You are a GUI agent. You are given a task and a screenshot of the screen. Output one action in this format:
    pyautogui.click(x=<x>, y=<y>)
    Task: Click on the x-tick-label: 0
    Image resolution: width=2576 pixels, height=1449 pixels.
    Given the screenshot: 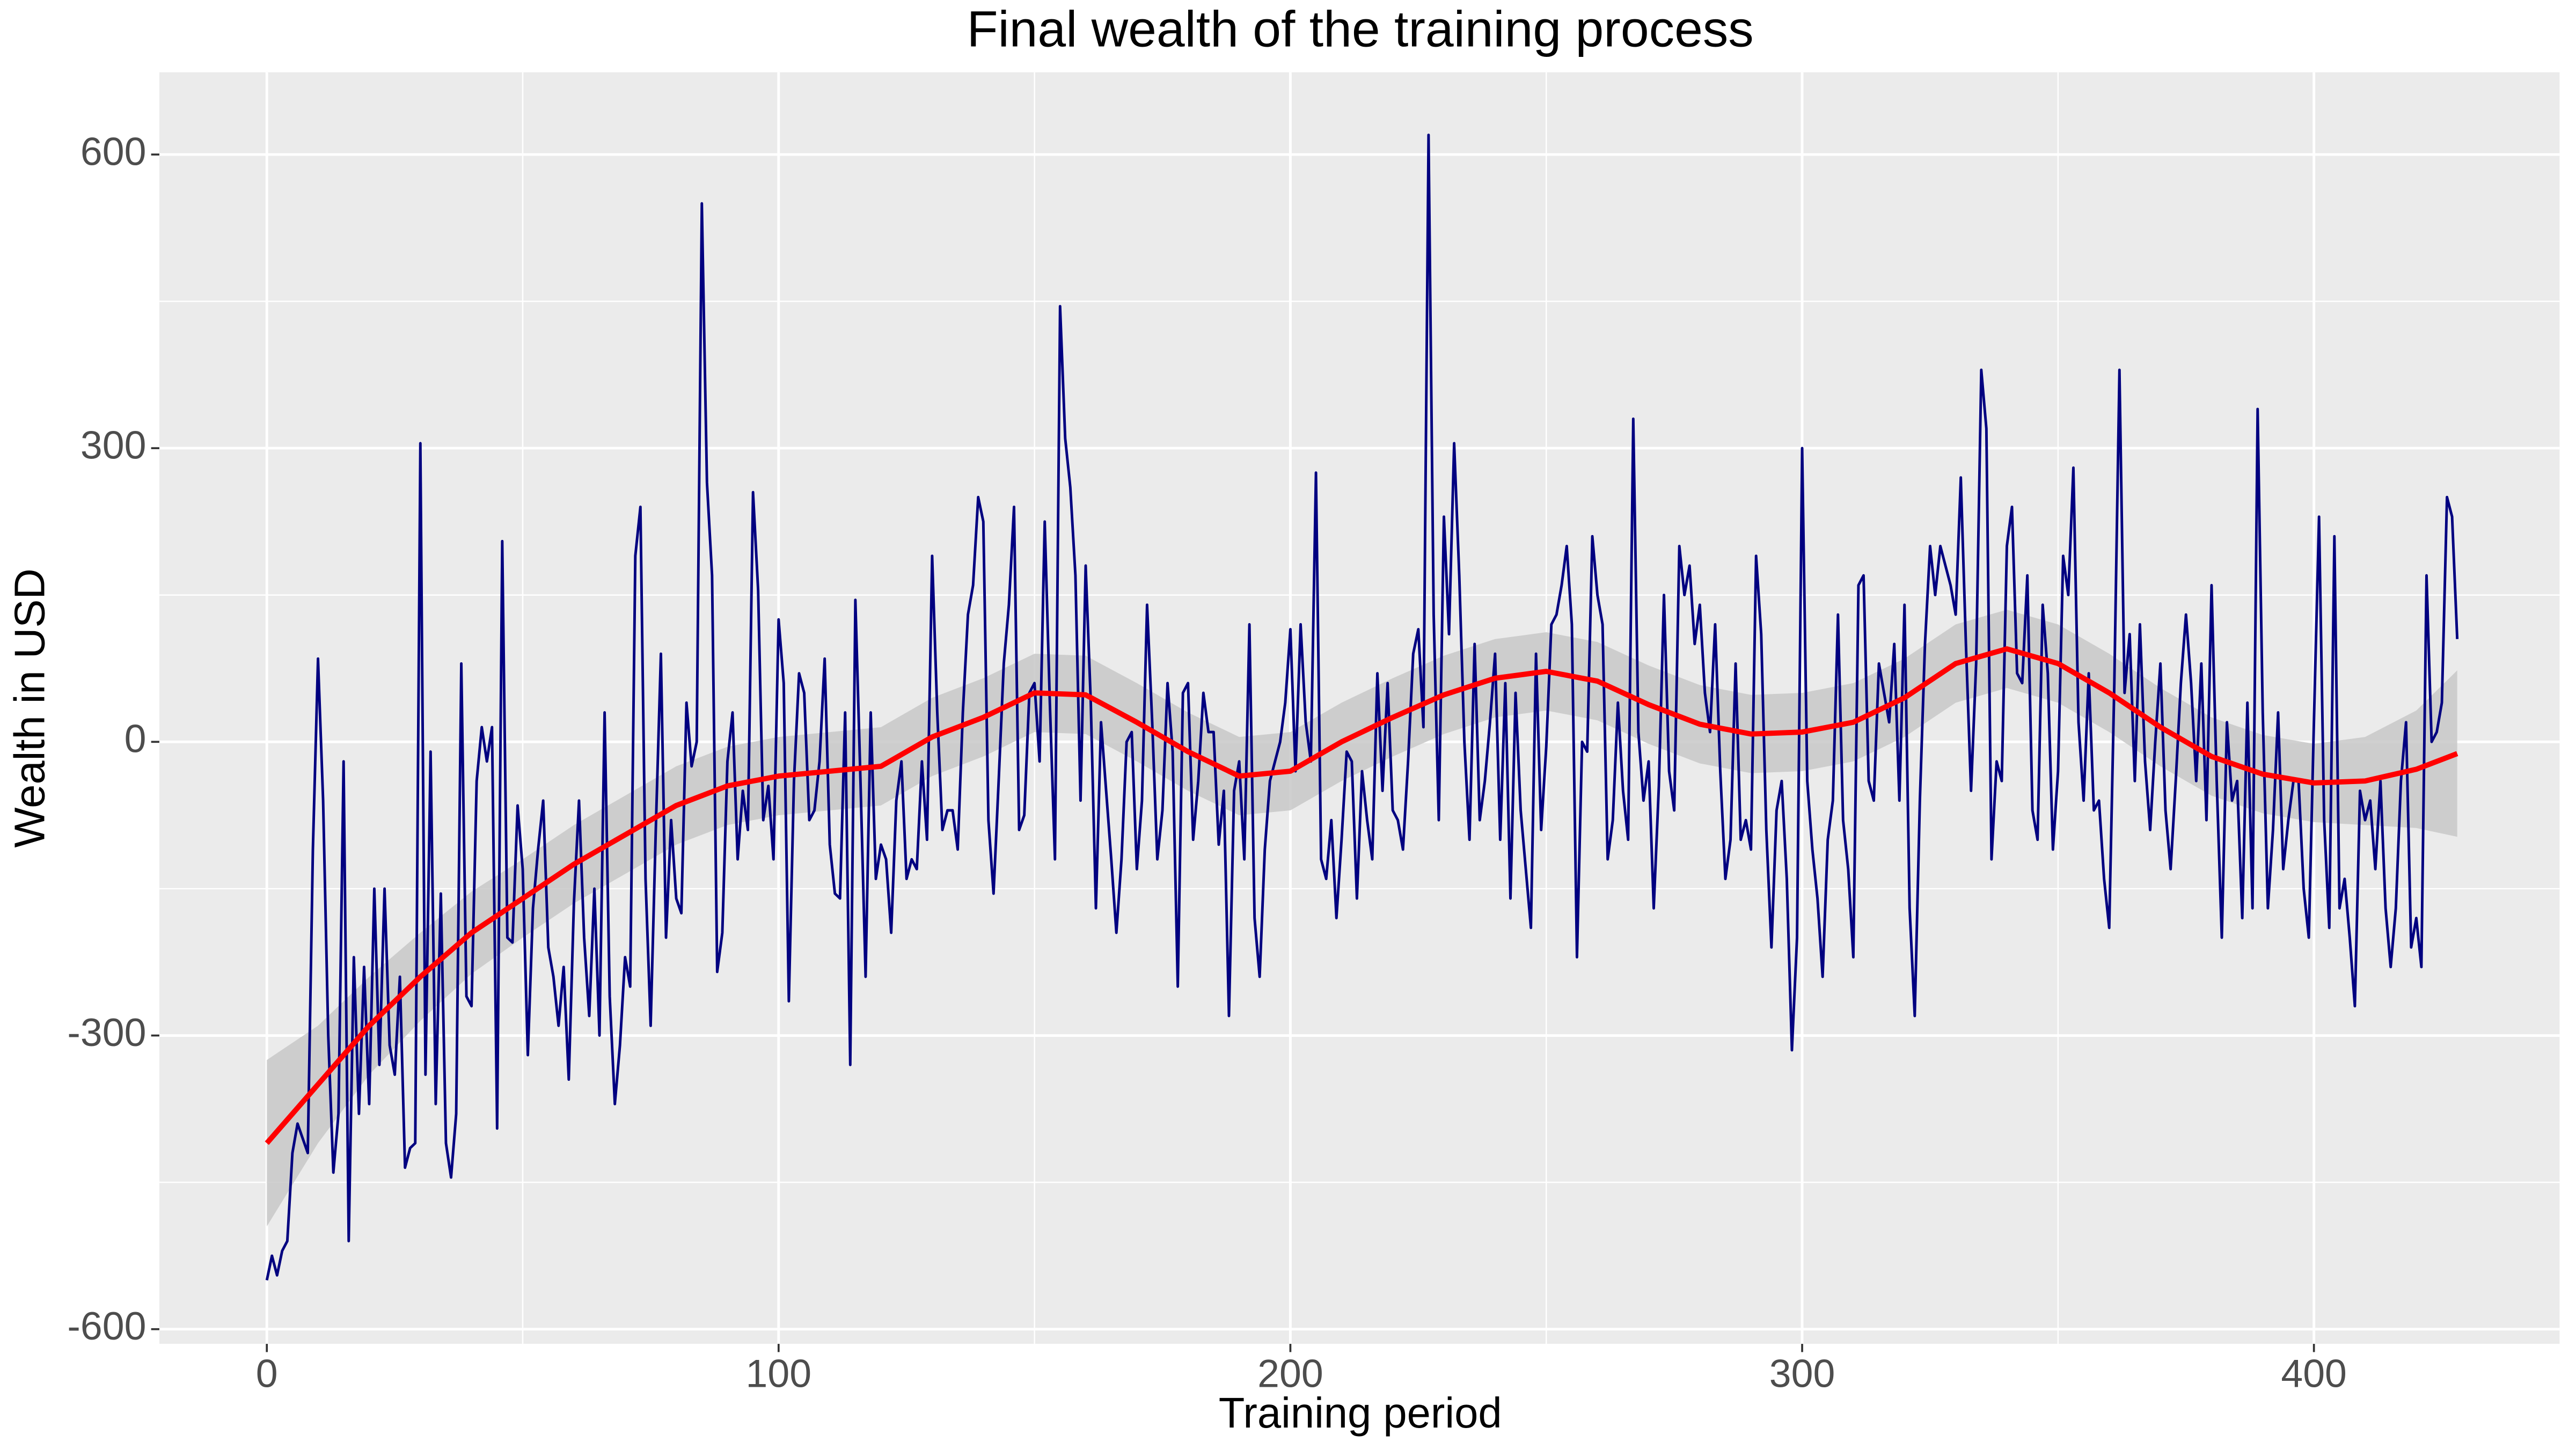 What is the action you would take?
    pyautogui.click(x=267, y=1373)
    